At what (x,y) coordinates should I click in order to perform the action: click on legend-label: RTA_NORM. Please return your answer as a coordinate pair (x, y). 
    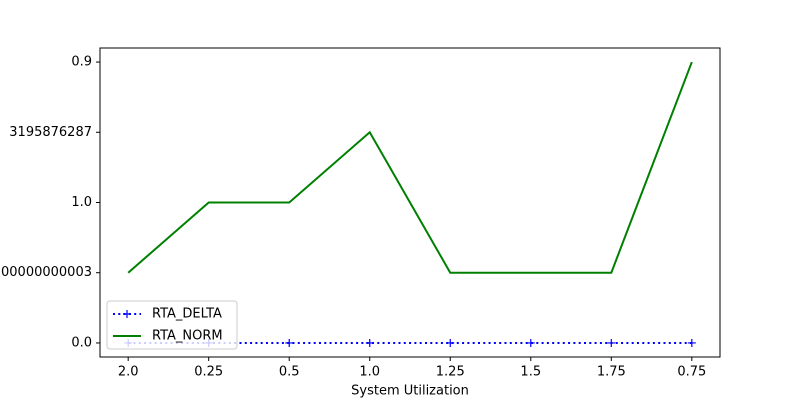
    Looking at the image, I should click on (187, 336).